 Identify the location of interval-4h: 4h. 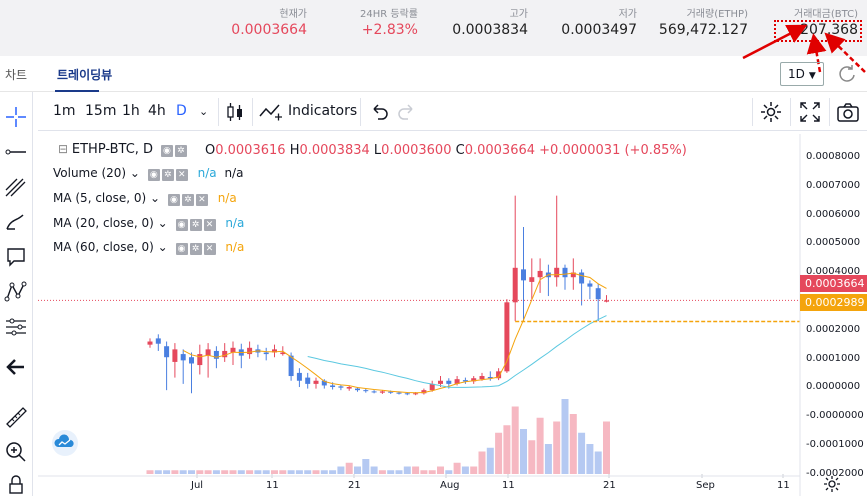
(157, 111).